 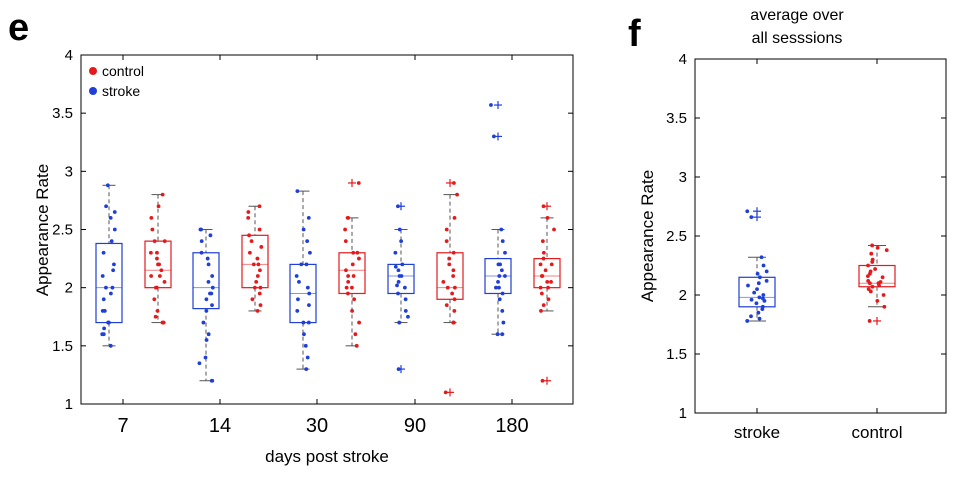 What do you see at coordinates (797, 15) in the screenshot?
I see `panel-f-title-line-1: average over` at bounding box center [797, 15].